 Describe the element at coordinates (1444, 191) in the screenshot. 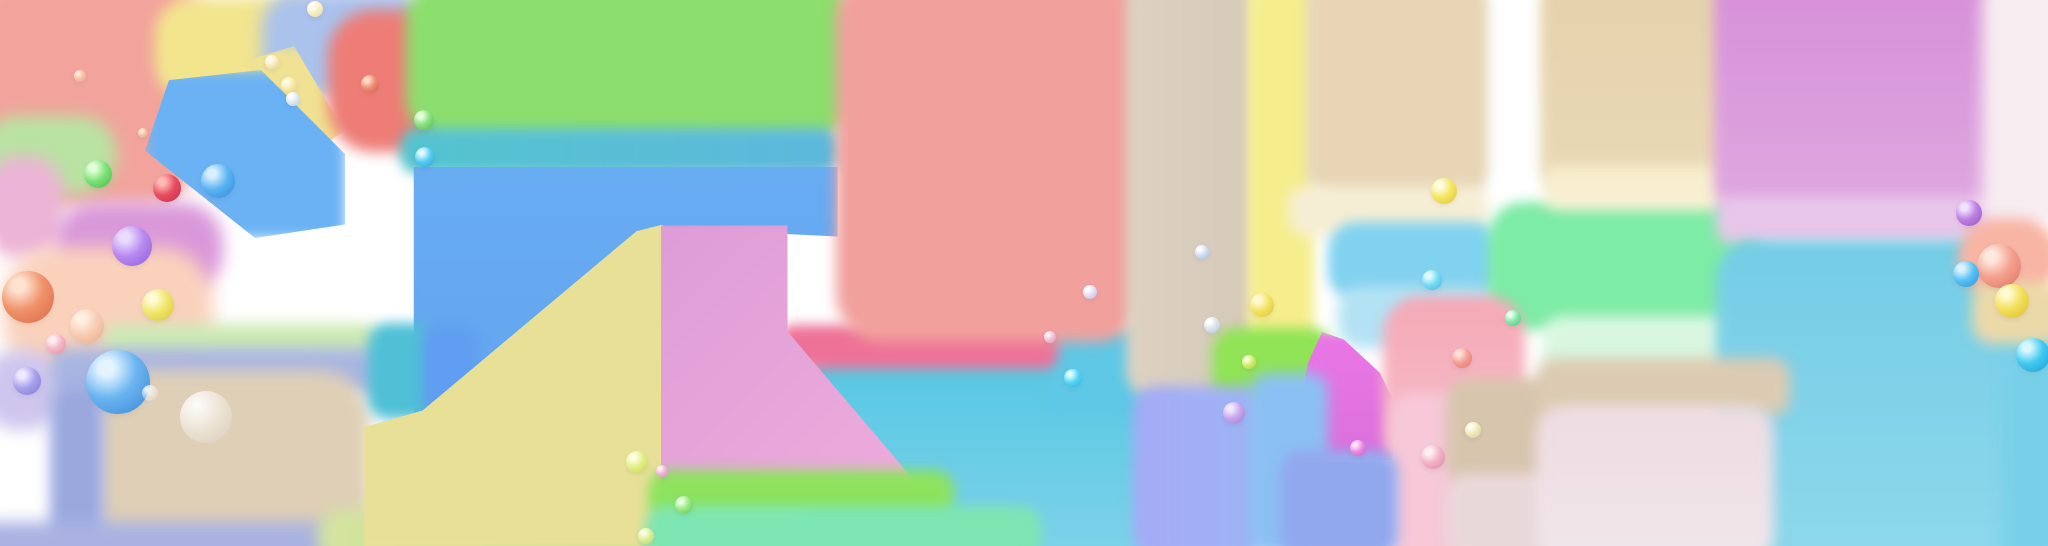

I see `sphere-yellow-right` at that location.